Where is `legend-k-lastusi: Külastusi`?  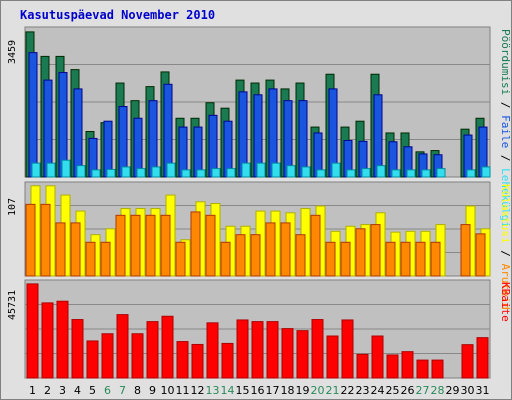
legend-k-lastusi: Külastusi is located at coordinates (505, 214).